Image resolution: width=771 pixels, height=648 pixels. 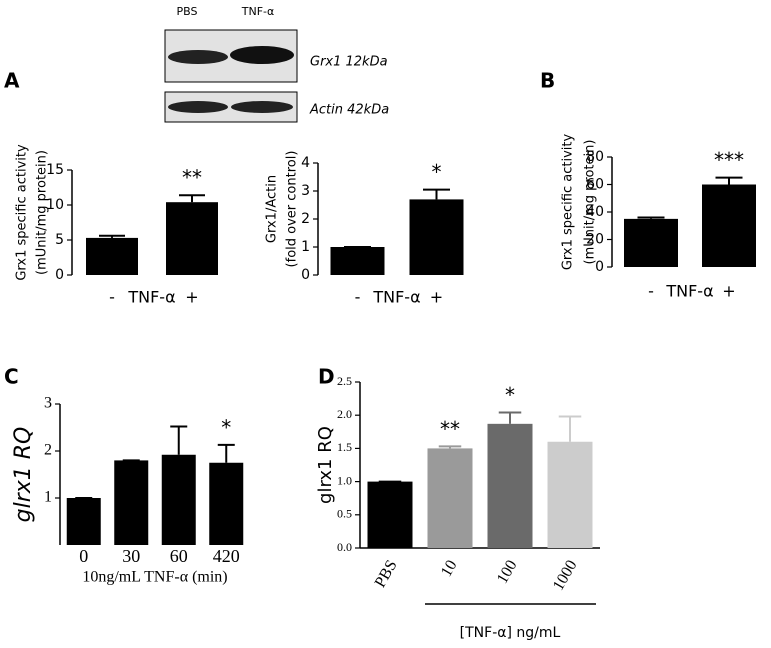 I want to click on y-tick-label: 4, so click(x=305, y=163).